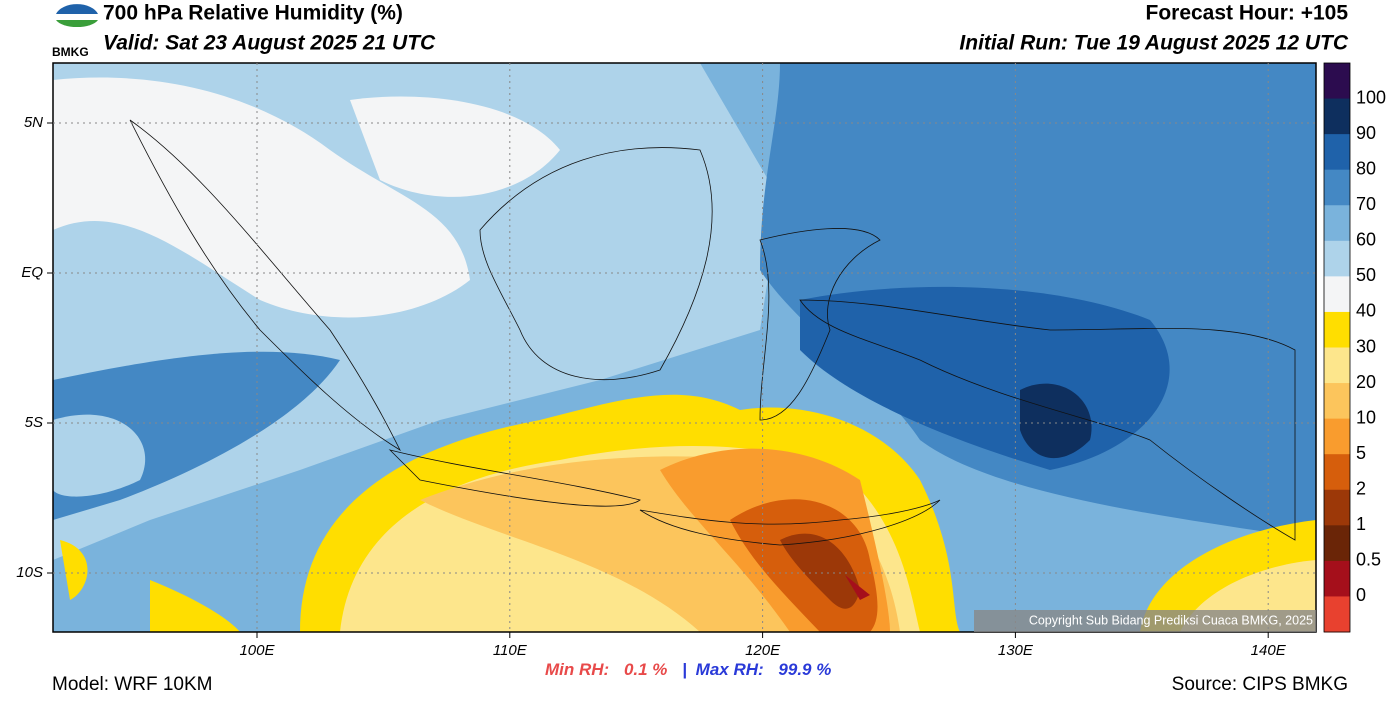  Describe the element at coordinates (1153, 43) in the screenshot. I see `initial-run: Initial Run: Tue 19 August 2025 12 UTC` at that location.